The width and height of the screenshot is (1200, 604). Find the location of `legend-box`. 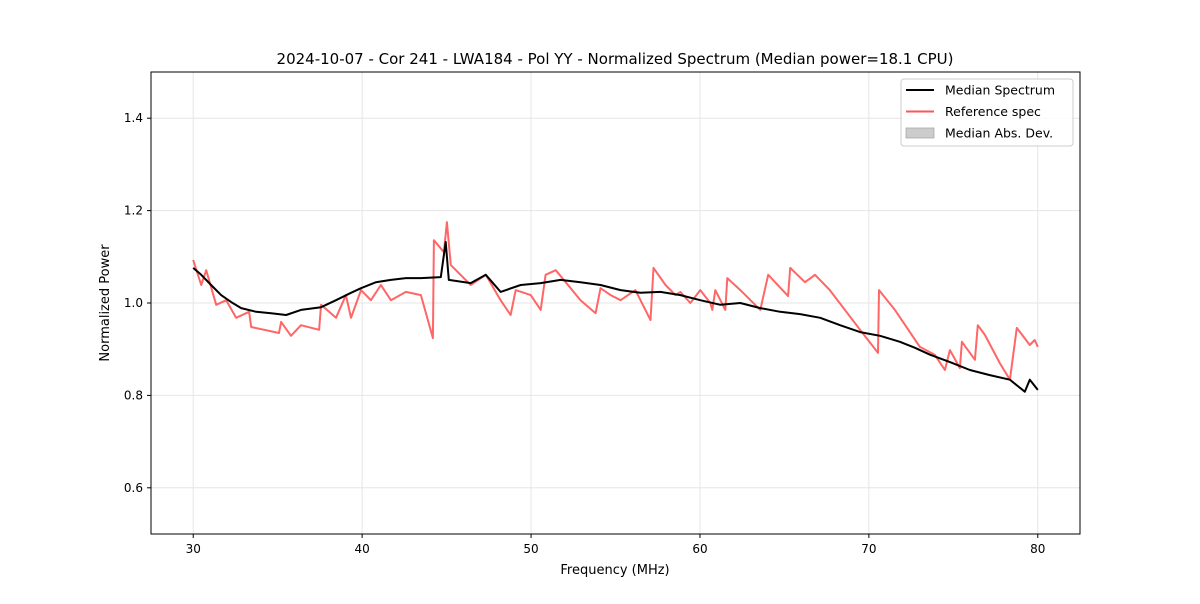

legend-box is located at coordinates (987, 112).